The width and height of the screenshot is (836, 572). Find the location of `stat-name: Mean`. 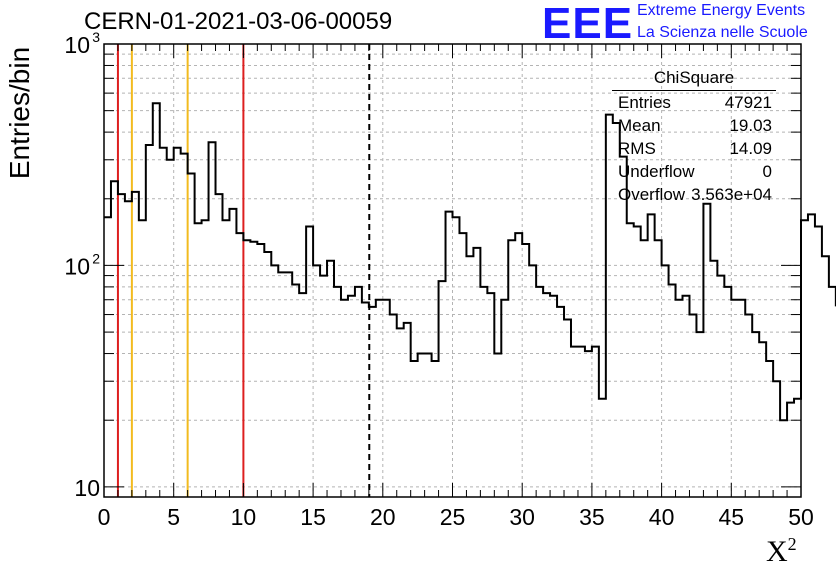

stat-name: Mean is located at coordinates (639, 125).